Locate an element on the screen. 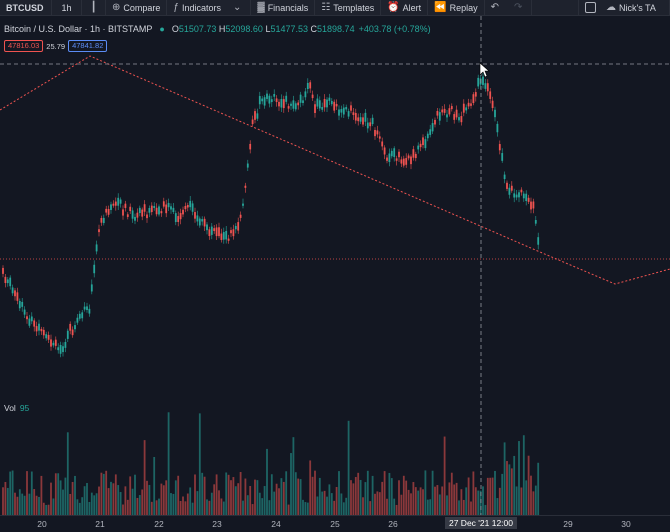 The image size is (670, 532). alert-button: ⏰ Alert is located at coordinates (405, 7).